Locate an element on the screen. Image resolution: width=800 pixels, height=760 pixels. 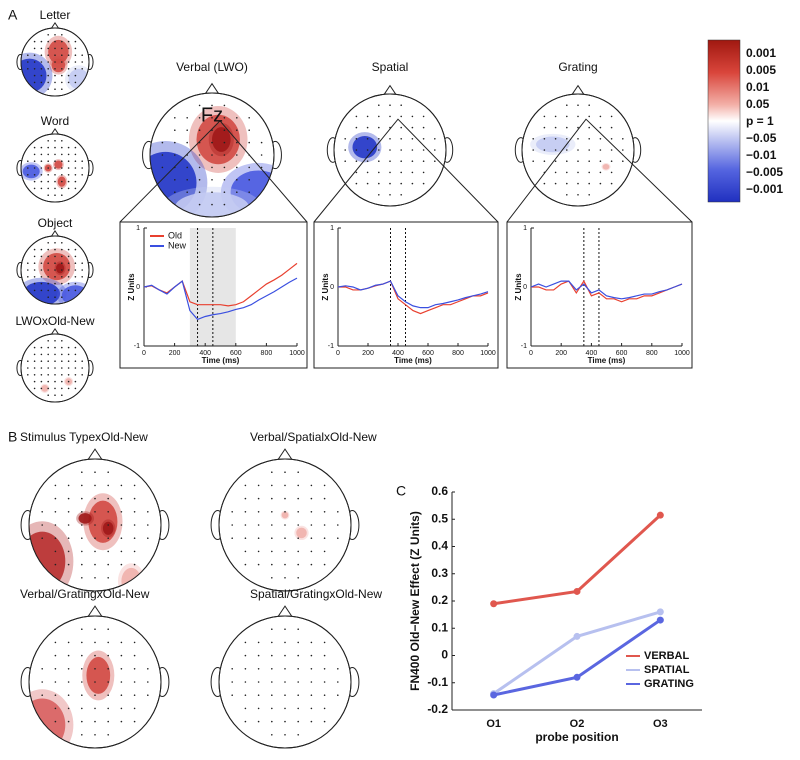
colorbar-label: 0.05 is located at coordinates (758, 104).